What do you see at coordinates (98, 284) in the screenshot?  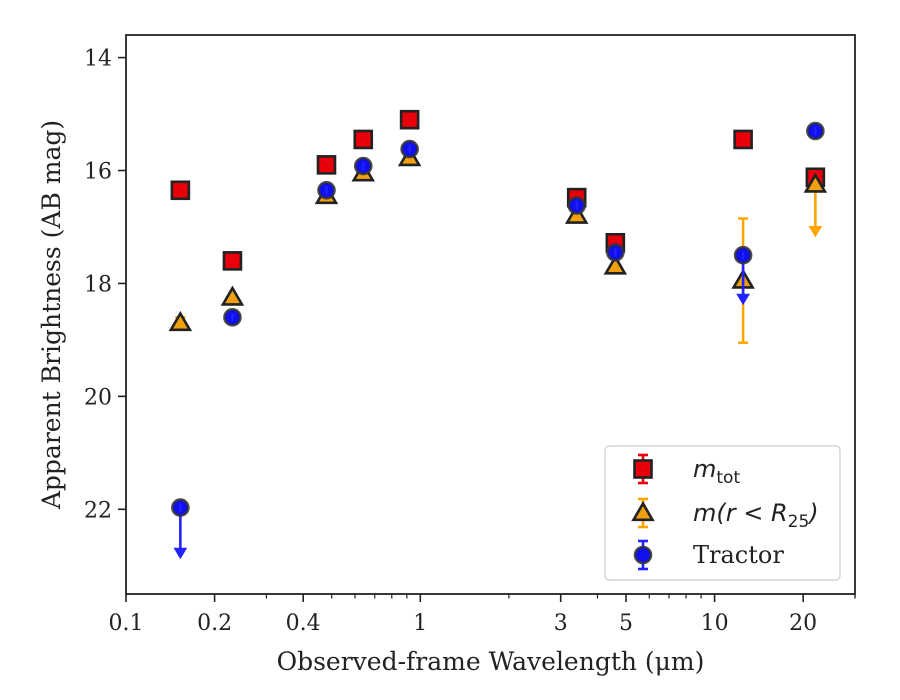 I see `y-tick-label: 18` at bounding box center [98, 284].